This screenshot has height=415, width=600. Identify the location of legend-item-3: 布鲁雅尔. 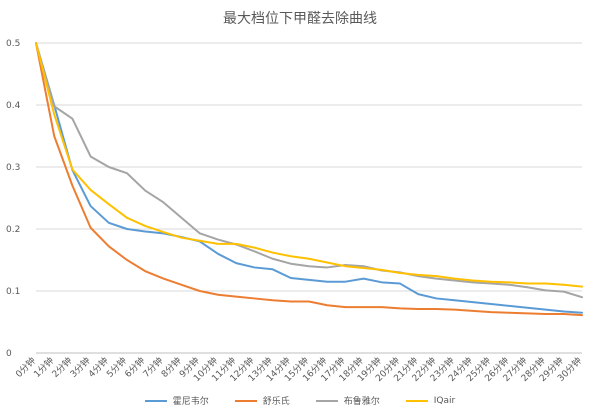
(347, 400).